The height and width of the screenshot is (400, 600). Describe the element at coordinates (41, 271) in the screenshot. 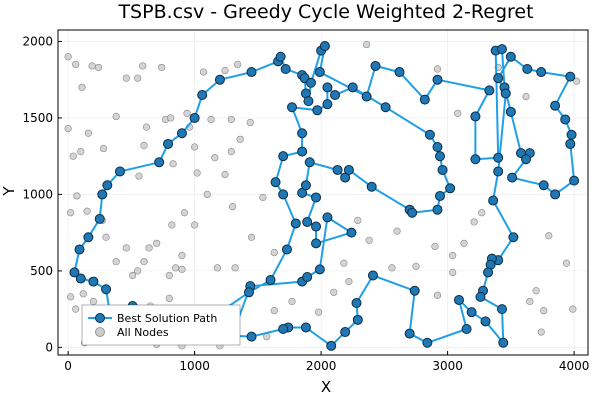

I see `y-tick-label: 500` at that location.